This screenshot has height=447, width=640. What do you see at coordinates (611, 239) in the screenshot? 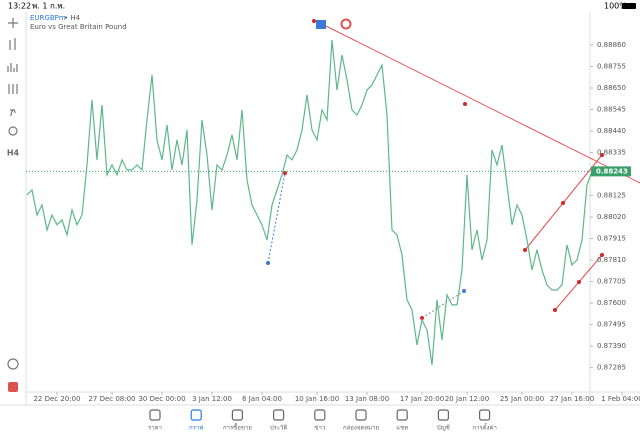
I see `y-tick-label: 0.87915` at bounding box center [611, 239].